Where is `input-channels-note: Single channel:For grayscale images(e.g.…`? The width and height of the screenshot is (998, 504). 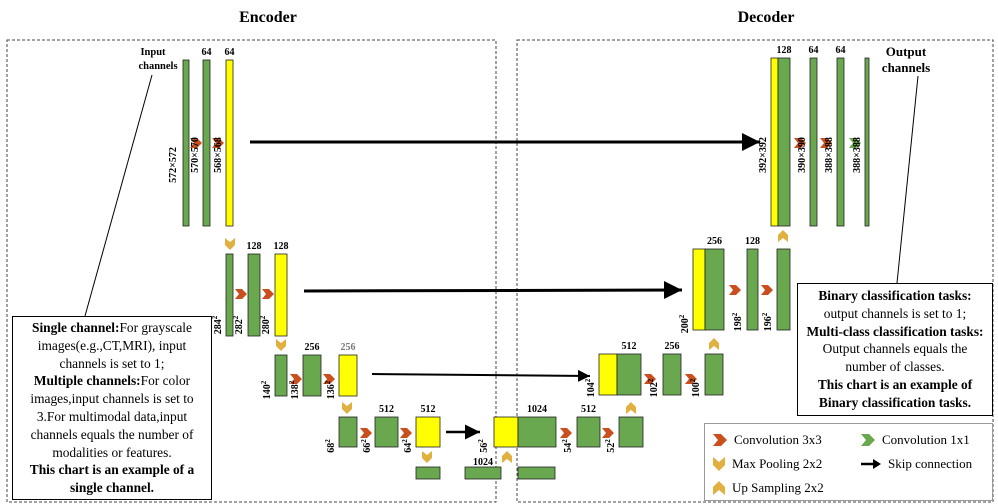
input-channels-note: Single channel:For grayscale images(e.g.… is located at coordinates (112, 408).